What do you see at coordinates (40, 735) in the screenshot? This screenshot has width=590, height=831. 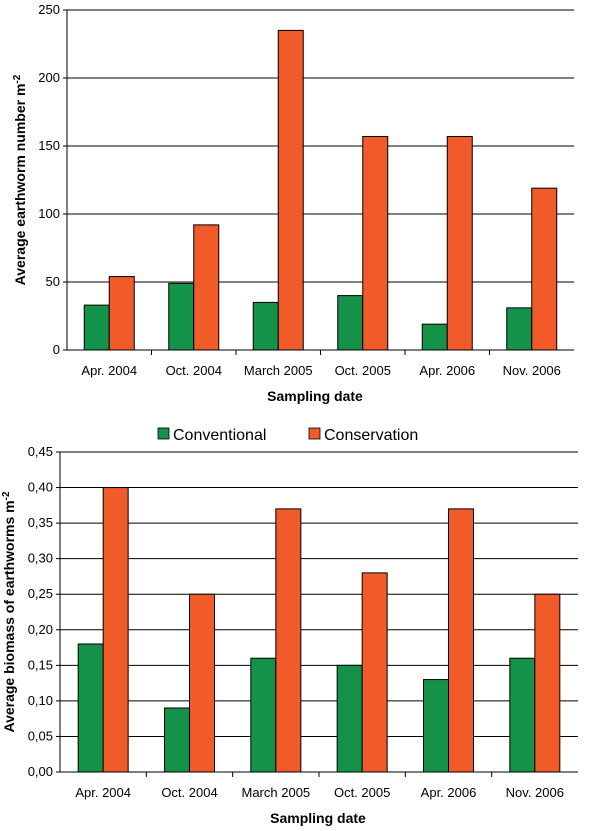 I see `y-tick-label: 0,05` at bounding box center [40, 735].